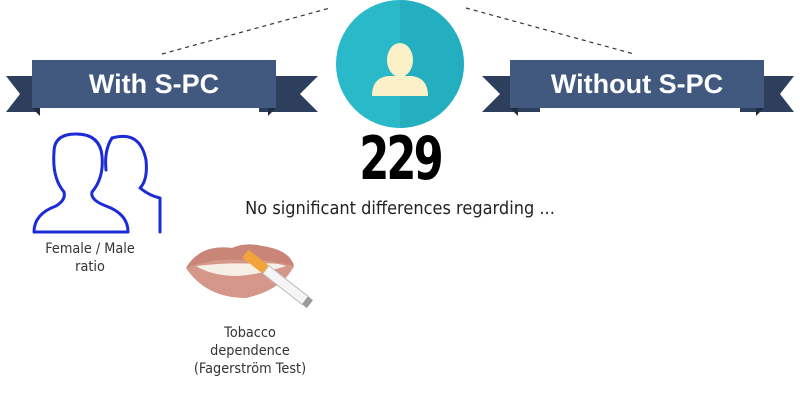  I want to click on without-spc-label: Without S-PC, so click(637, 84).